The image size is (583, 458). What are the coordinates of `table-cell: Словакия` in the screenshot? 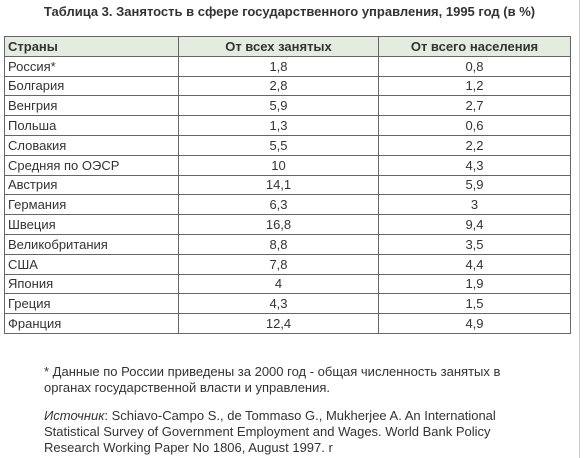 It's located at (91, 145).